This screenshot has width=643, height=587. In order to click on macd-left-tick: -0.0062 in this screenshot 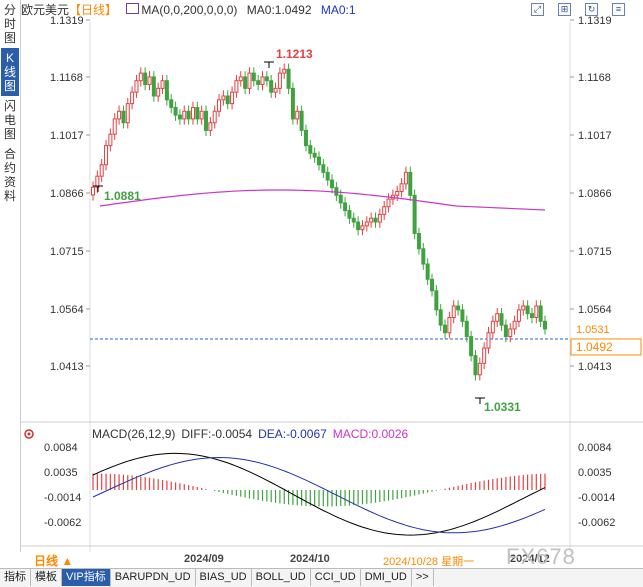, I will do `click(62, 523)`.